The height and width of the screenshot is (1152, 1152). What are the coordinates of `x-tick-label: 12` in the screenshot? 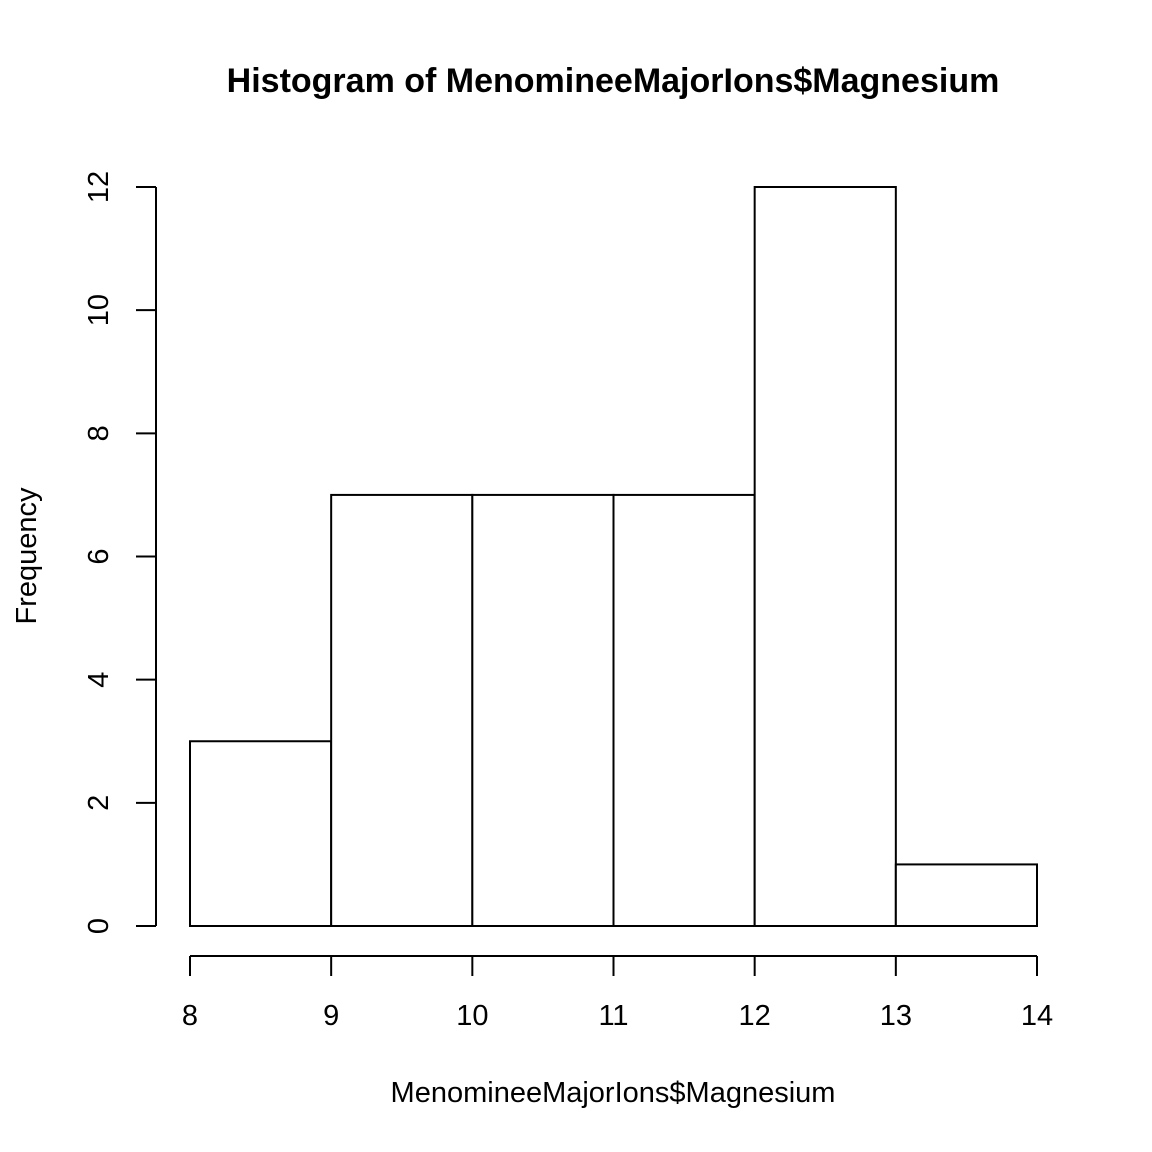 It's located at (755, 1016).